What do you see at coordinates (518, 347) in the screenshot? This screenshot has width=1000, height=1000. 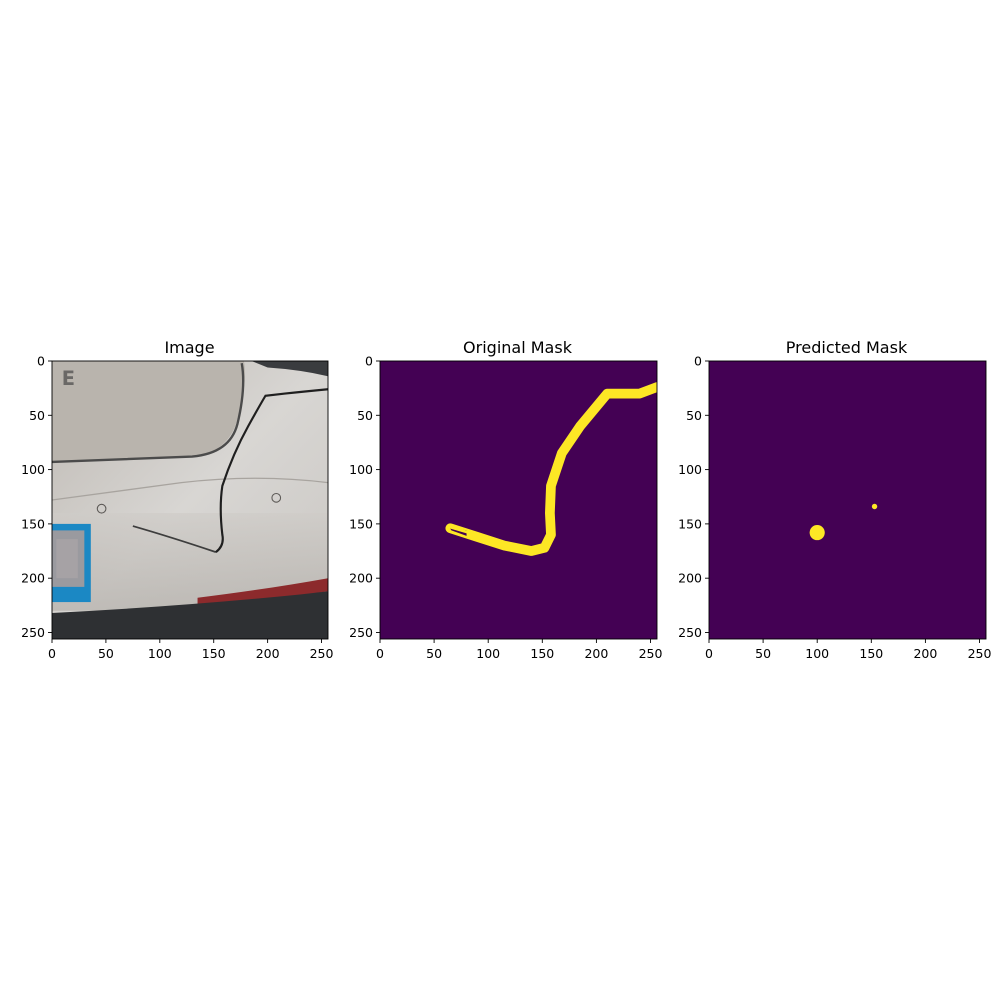 I see `panel-title: Original Mask` at bounding box center [518, 347].